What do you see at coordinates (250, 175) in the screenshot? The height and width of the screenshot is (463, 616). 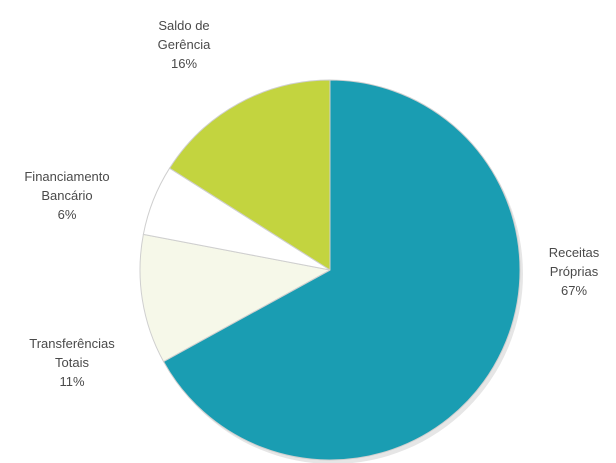 I see `pie-slice-saldo` at bounding box center [250, 175].